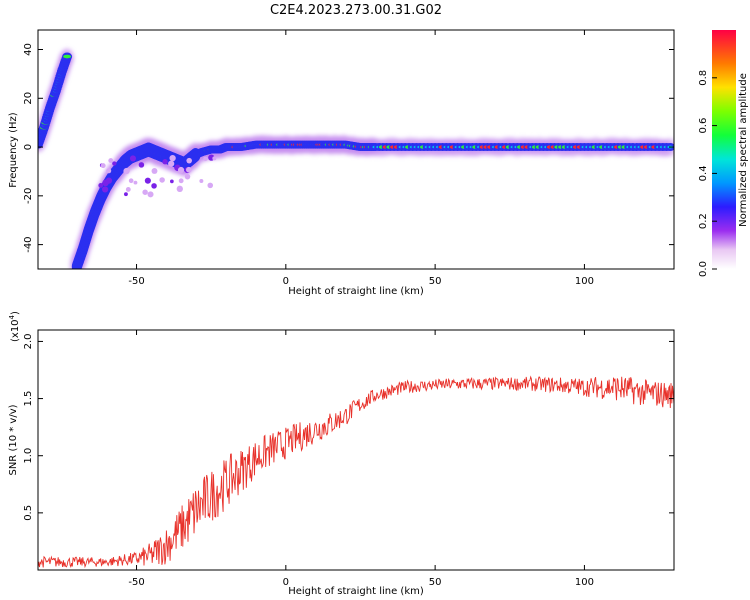 Image resolution: width=750 pixels, height=600 pixels. What do you see at coordinates (356, 591) in the screenshot?
I see `snr-xlabel: Height of straight line (km)` at bounding box center [356, 591].